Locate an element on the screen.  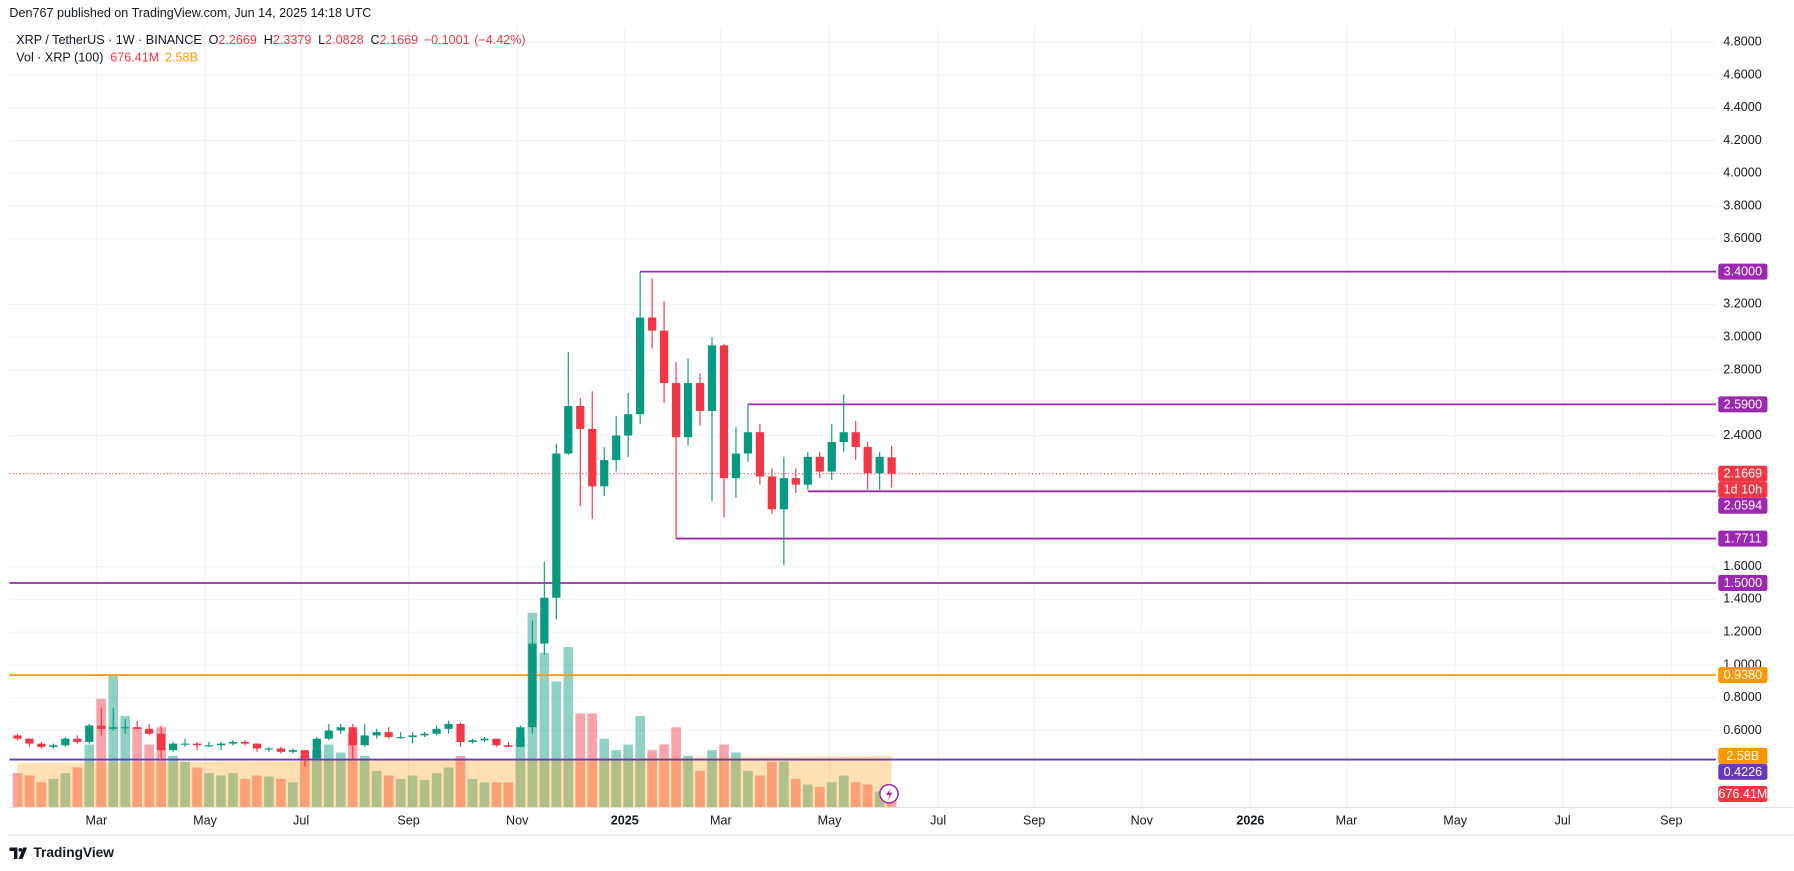
brand-logo is located at coordinates (18, 853).